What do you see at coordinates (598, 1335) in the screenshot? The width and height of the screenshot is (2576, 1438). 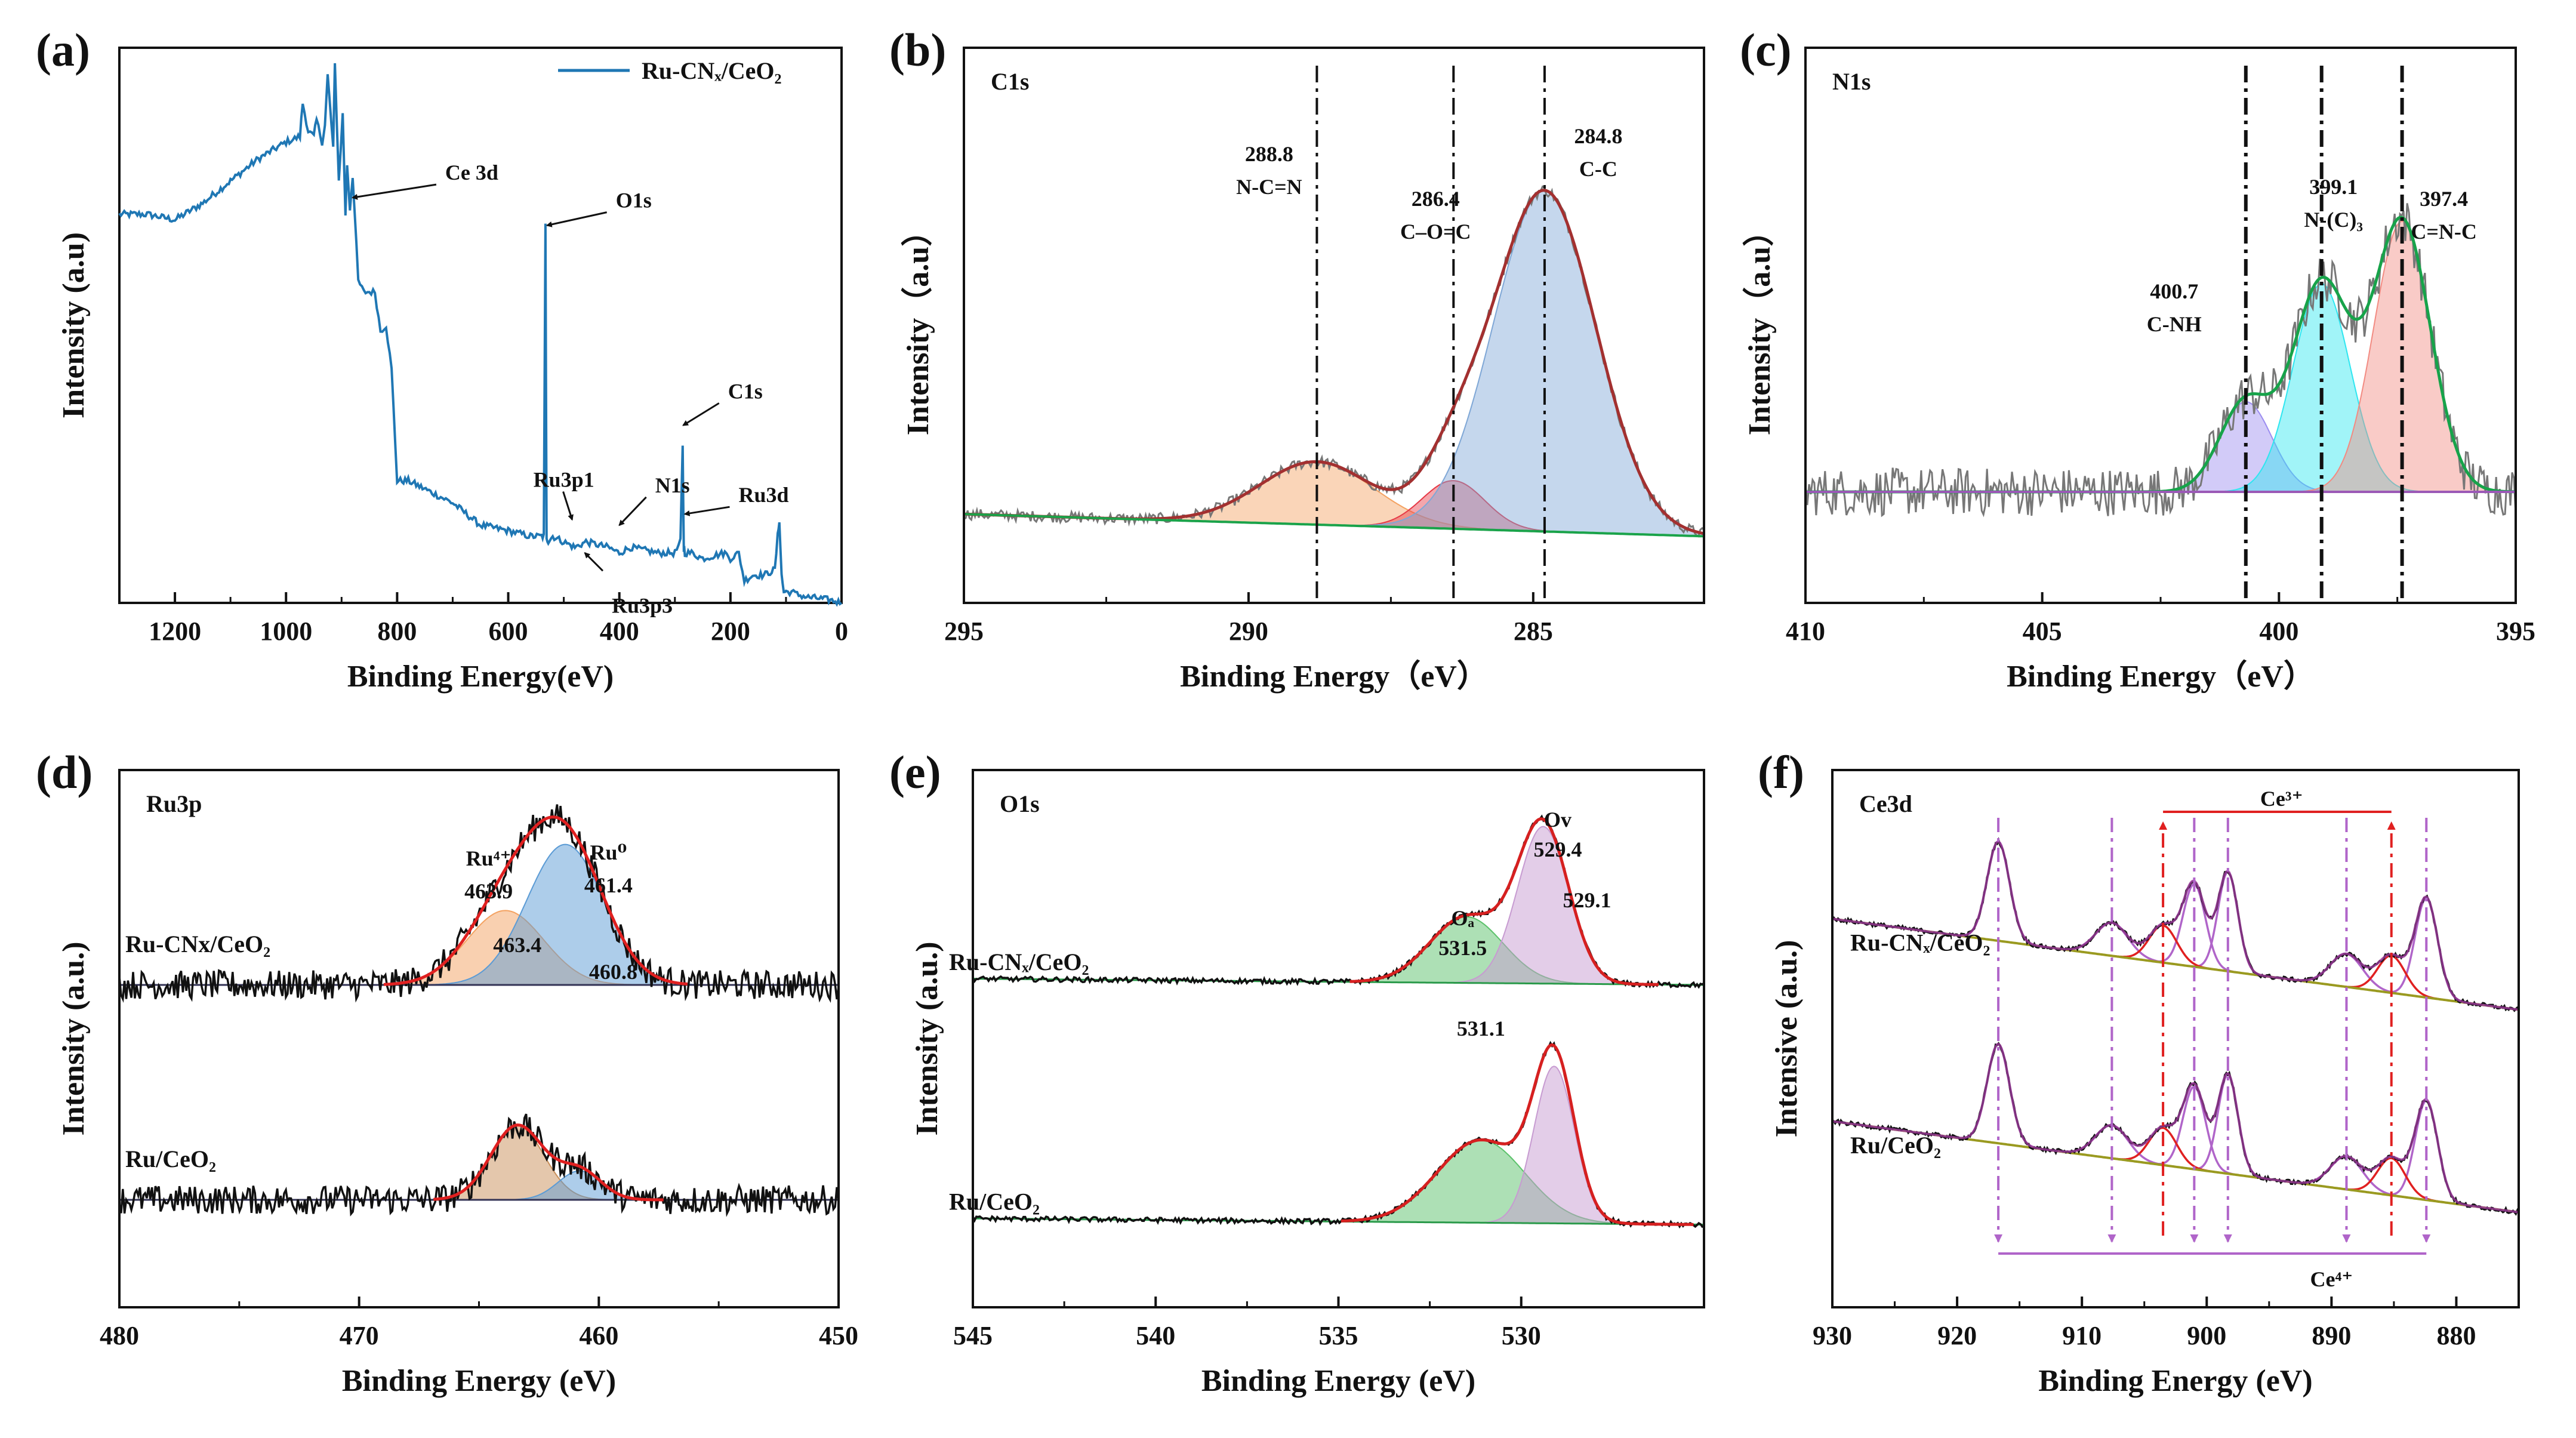 I see `x-tick-label: 460` at bounding box center [598, 1335].